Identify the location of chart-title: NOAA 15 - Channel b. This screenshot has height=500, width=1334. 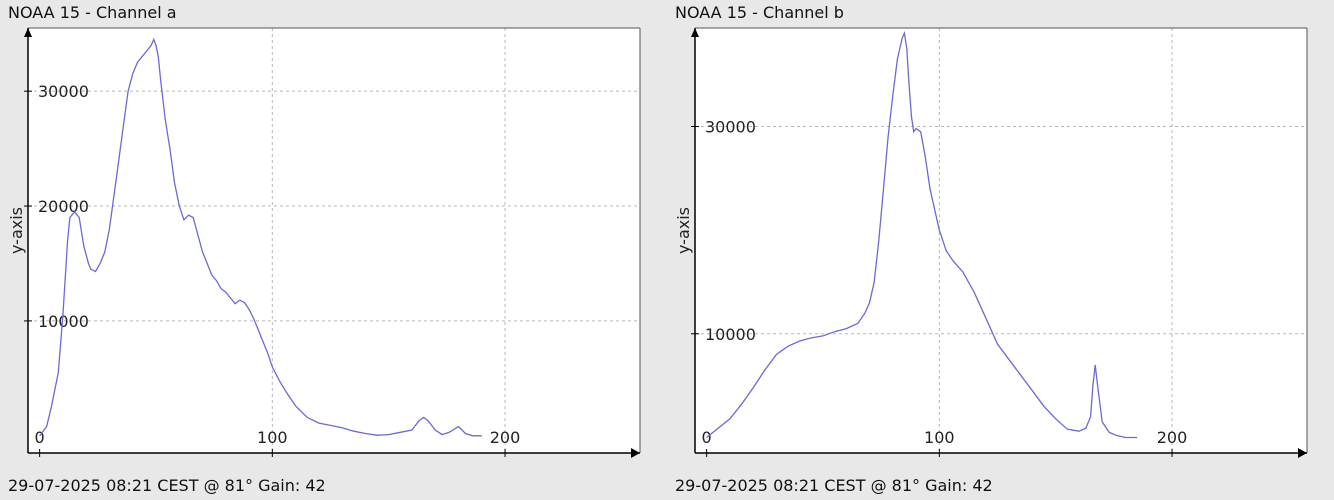
(759, 12).